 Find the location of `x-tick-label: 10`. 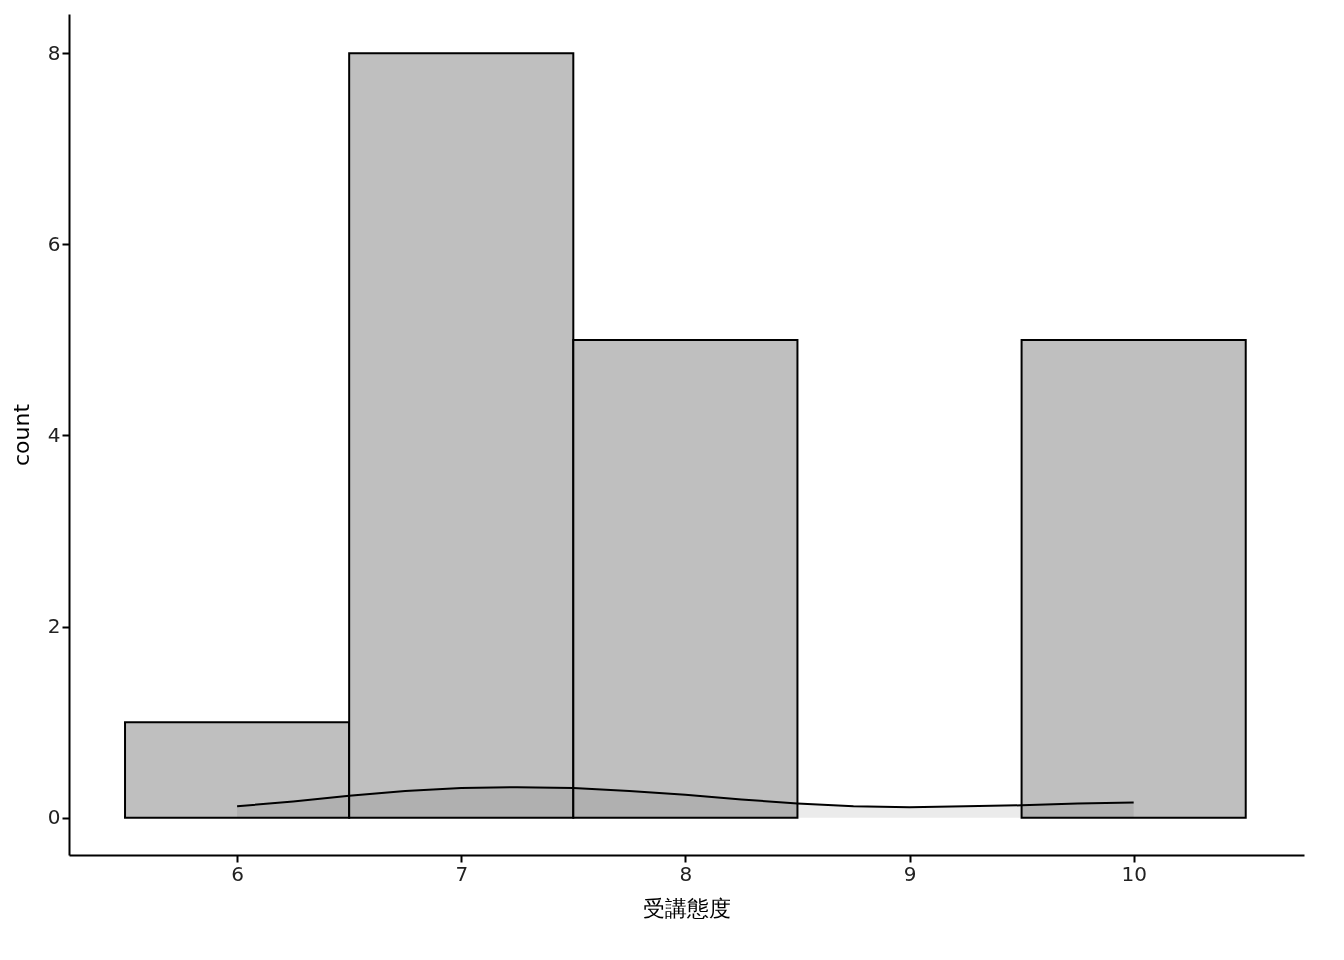

x-tick-label: 10 is located at coordinates (1134, 873).